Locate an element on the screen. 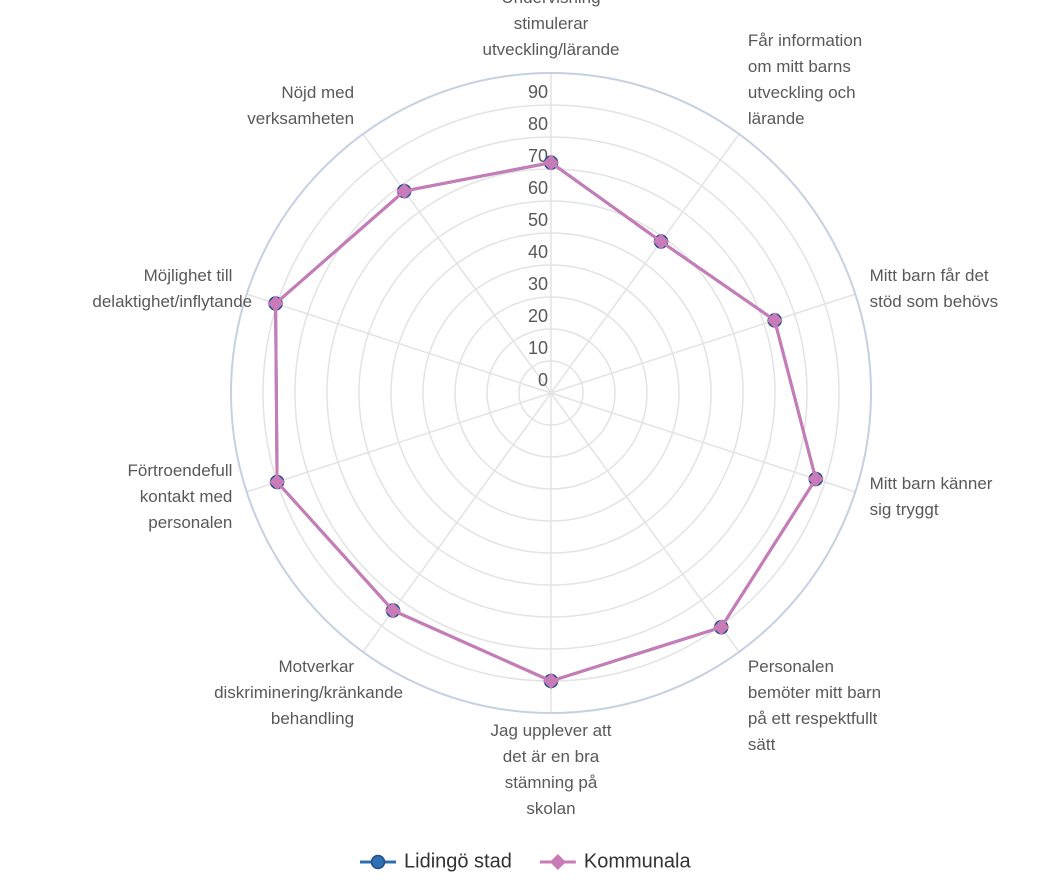 This screenshot has width=1043, height=880. r-tick-label: 10 is located at coordinates (538, 348).